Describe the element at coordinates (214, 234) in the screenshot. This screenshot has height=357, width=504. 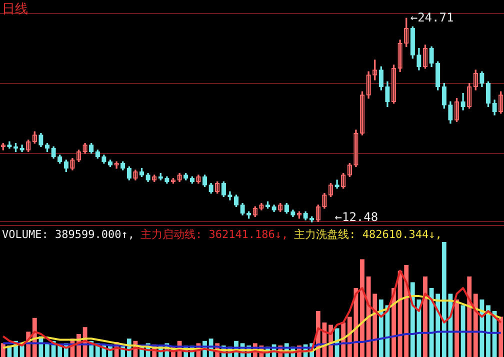
I see `text: 主力启动线: 362141.186↓,` at that location.